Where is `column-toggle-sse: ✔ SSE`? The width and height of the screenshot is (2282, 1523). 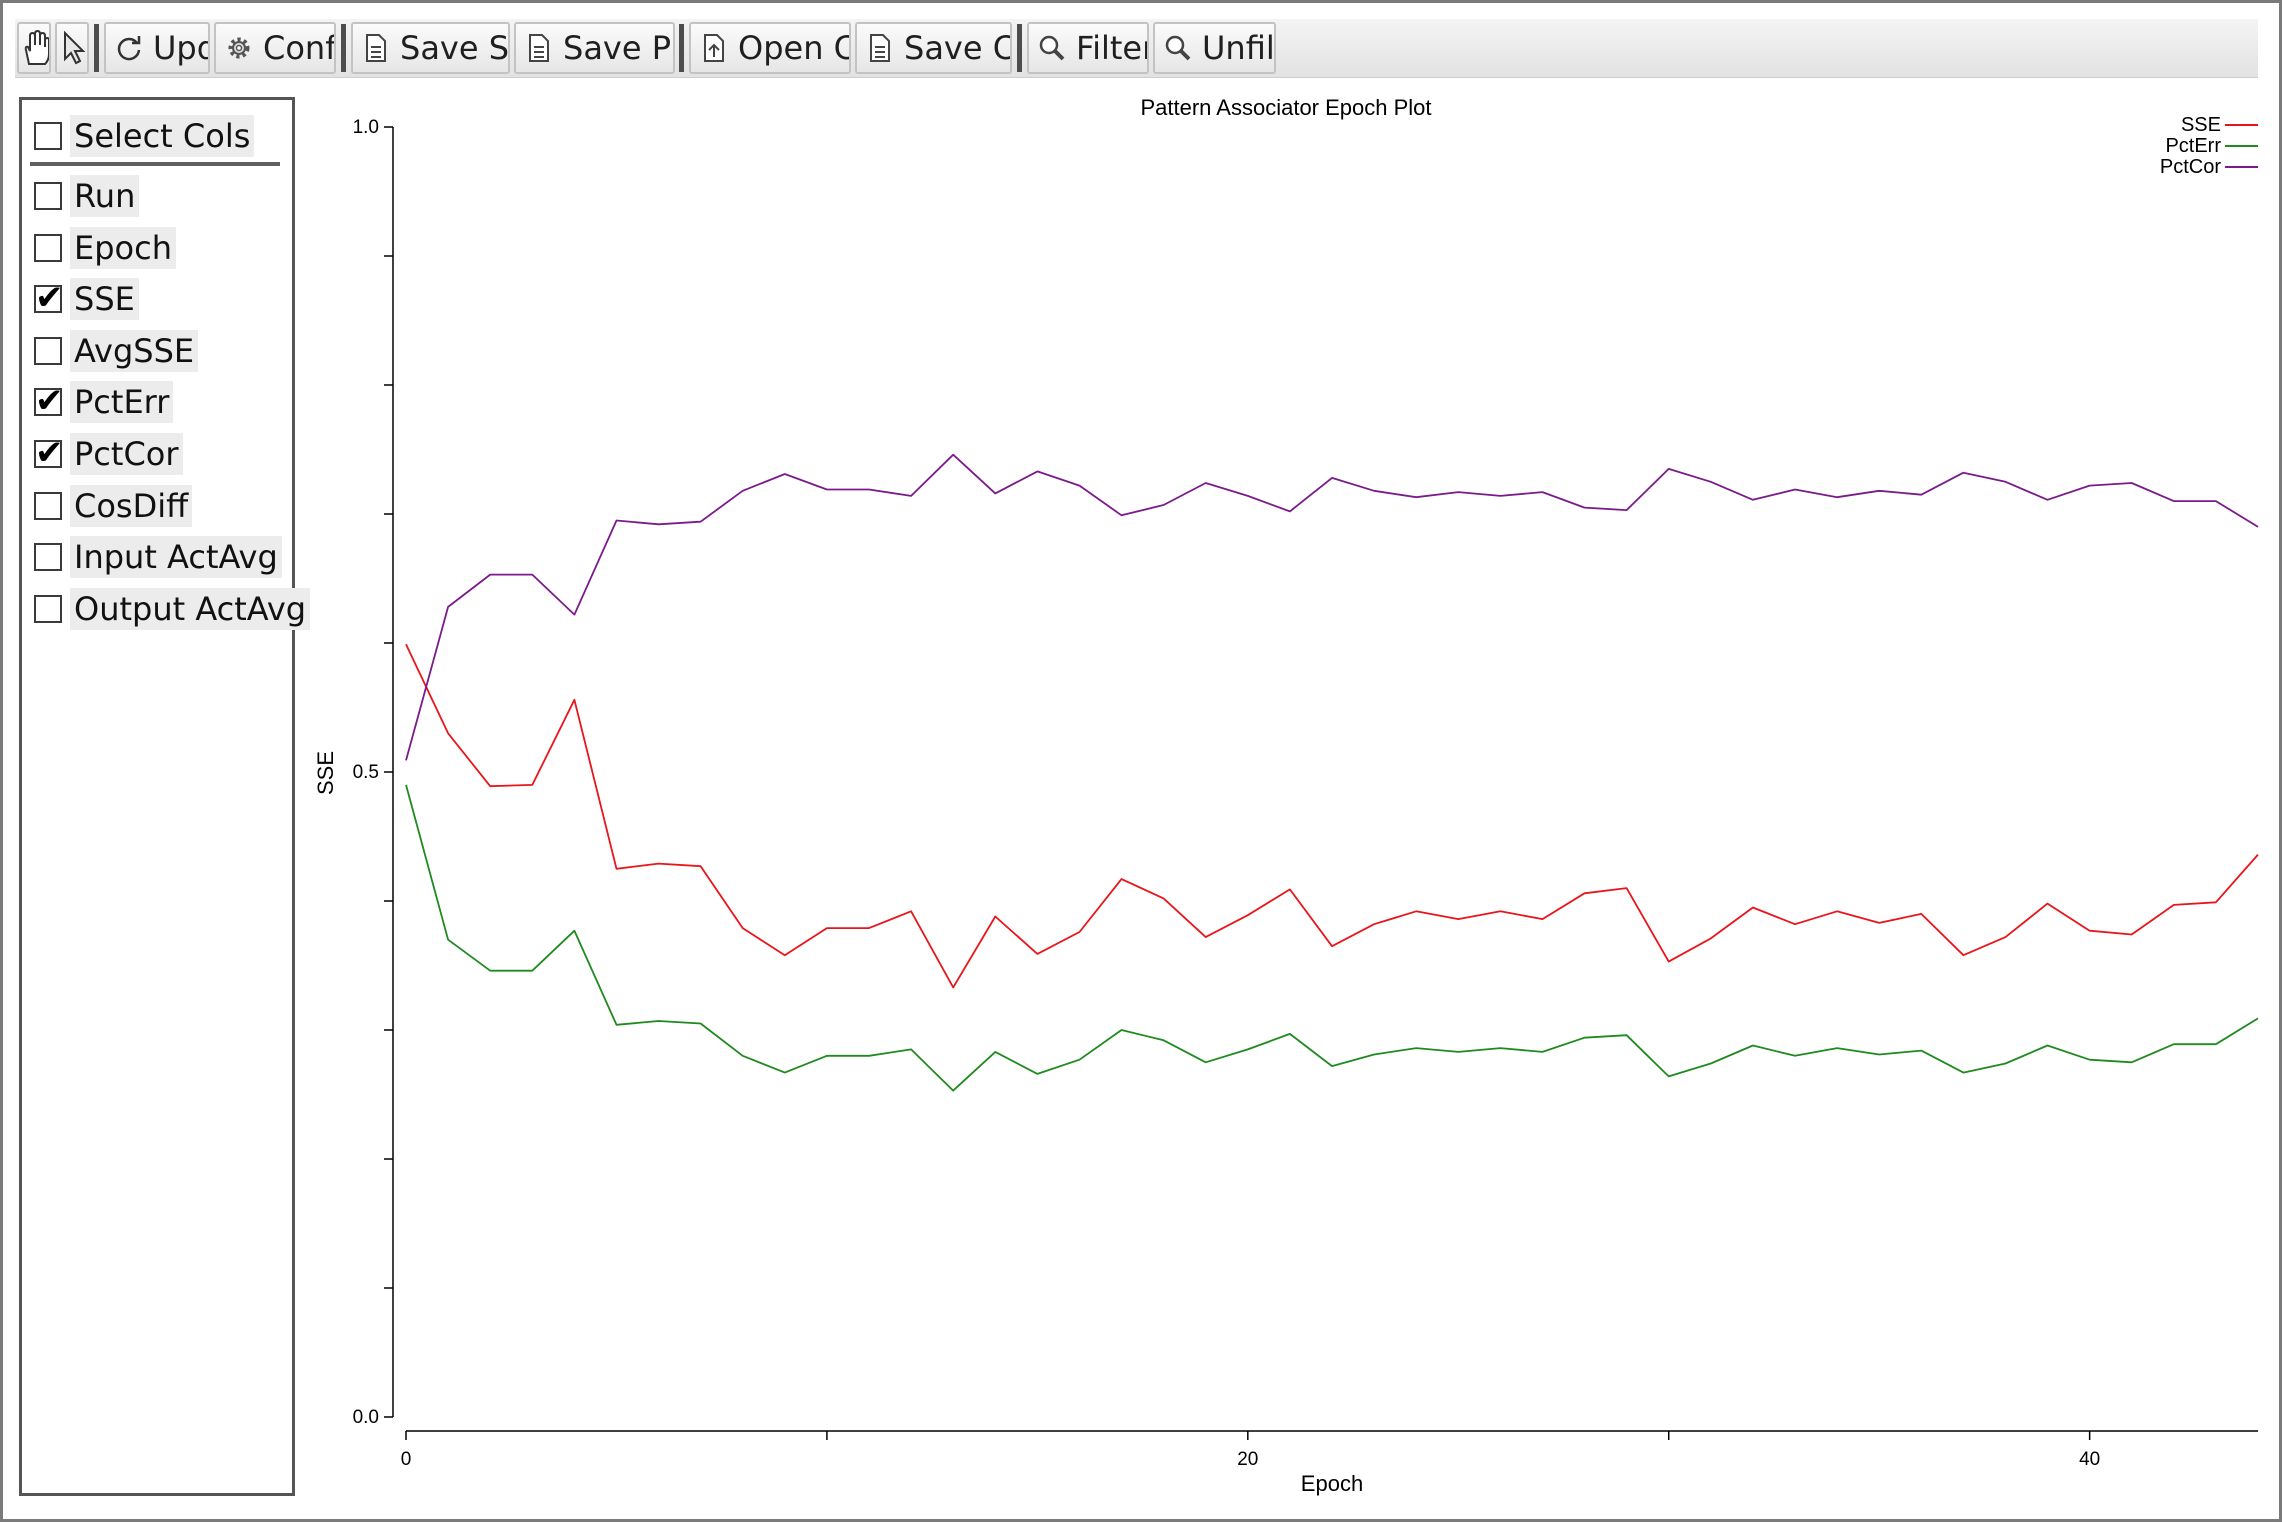 column-toggle-sse: ✔ SSE is located at coordinates (86, 299).